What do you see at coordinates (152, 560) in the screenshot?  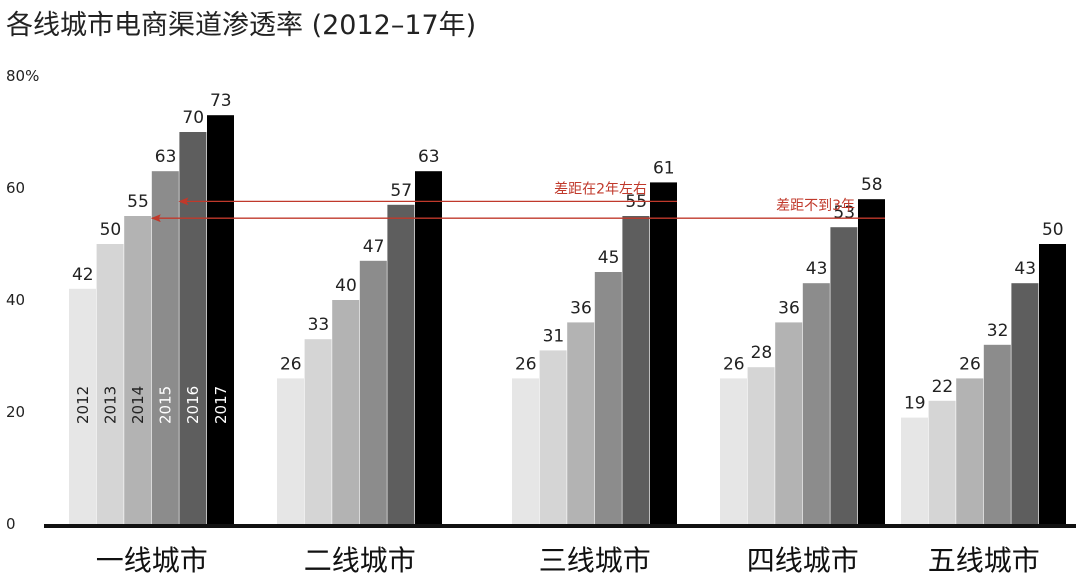 I see `category-label: 一线城市` at bounding box center [152, 560].